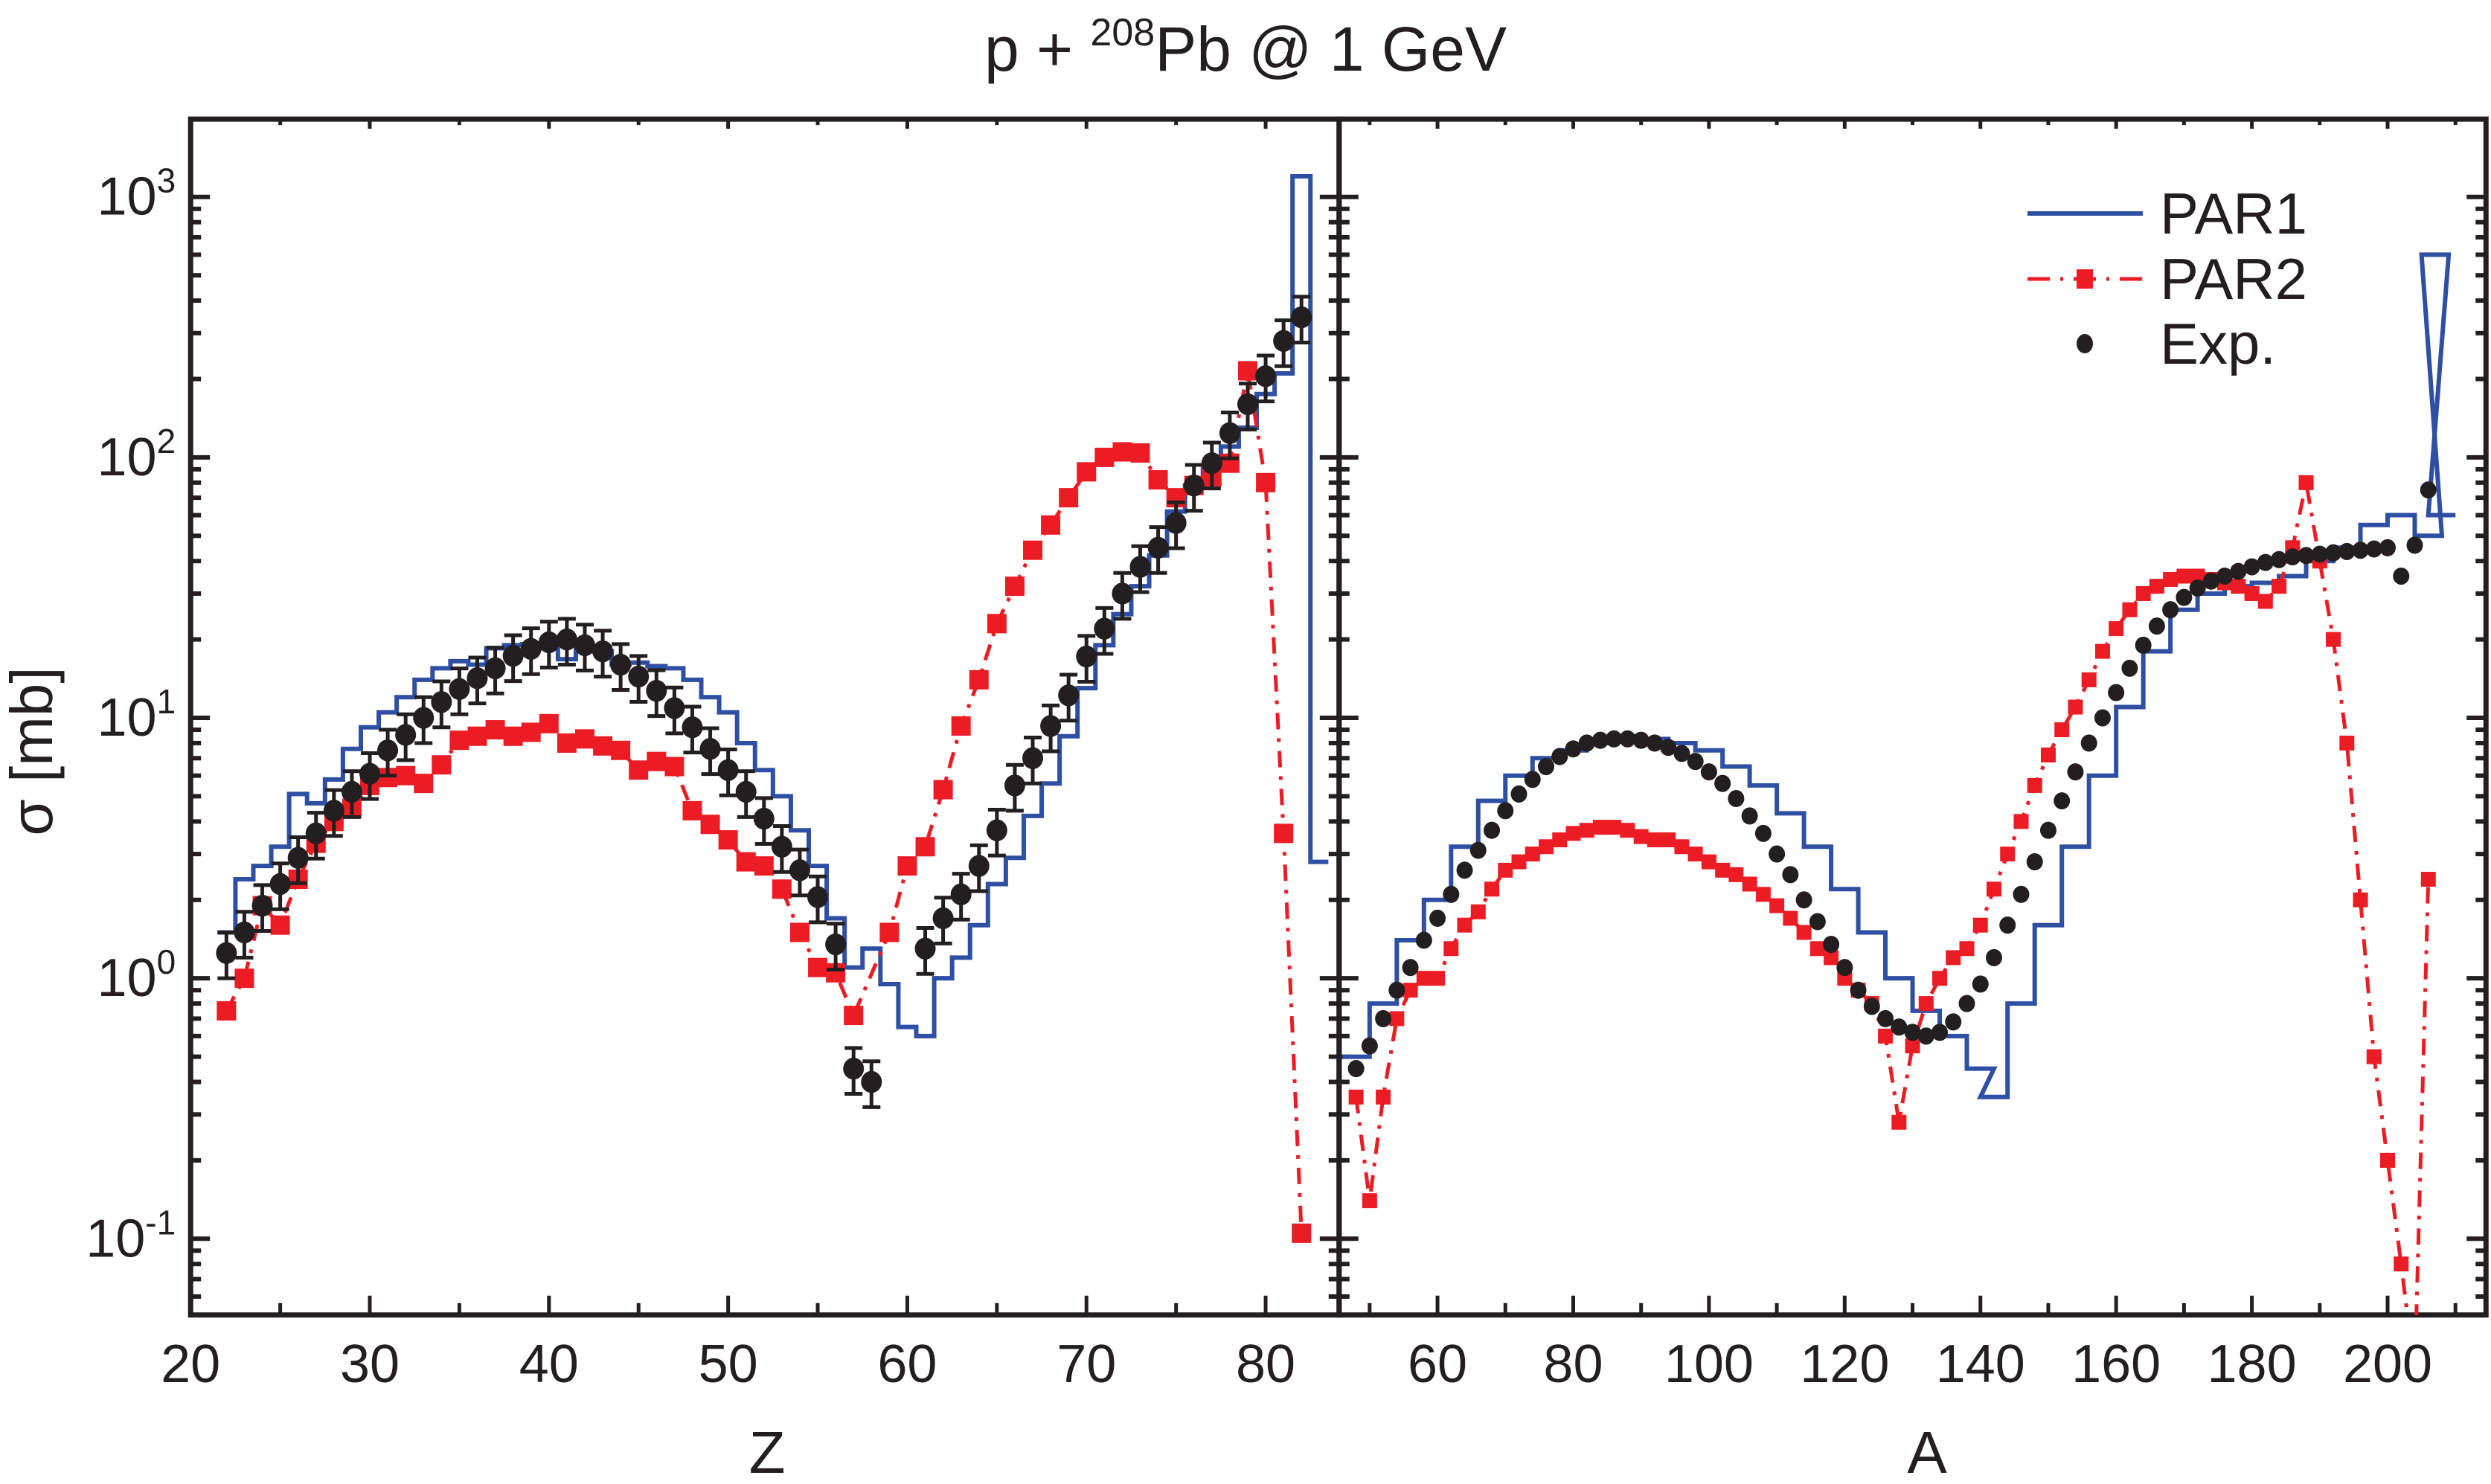 The image size is (2491, 1484). Describe the element at coordinates (1037, 49) in the screenshot. I see `chart-title-prefix: p +` at that location.